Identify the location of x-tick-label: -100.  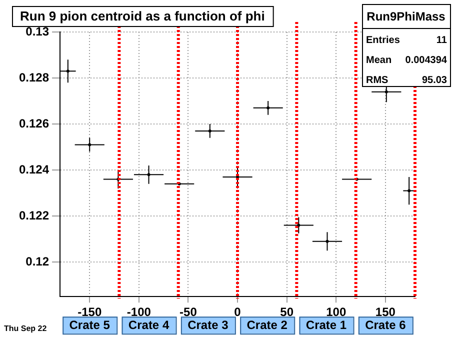
(139, 312).